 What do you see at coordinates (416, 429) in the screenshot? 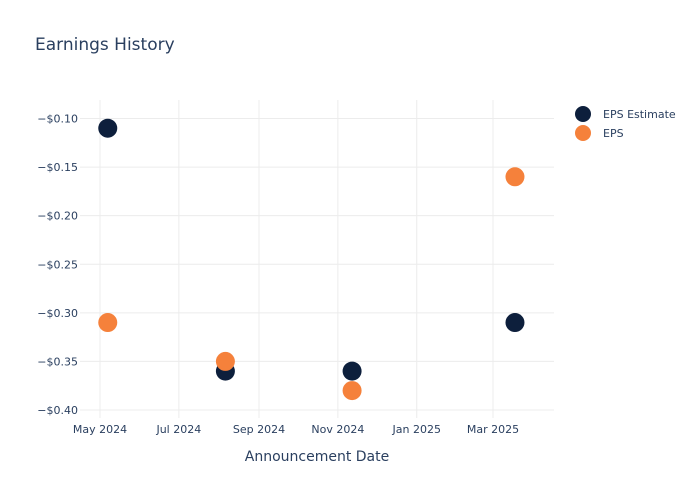
I see `x-tick-label: Jan 2025` at bounding box center [416, 429].